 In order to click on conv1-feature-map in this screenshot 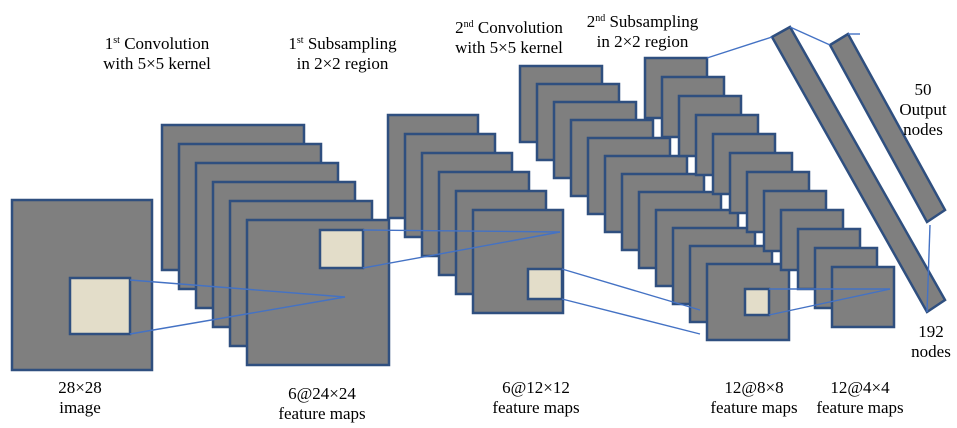, I will do `click(318, 292)`.